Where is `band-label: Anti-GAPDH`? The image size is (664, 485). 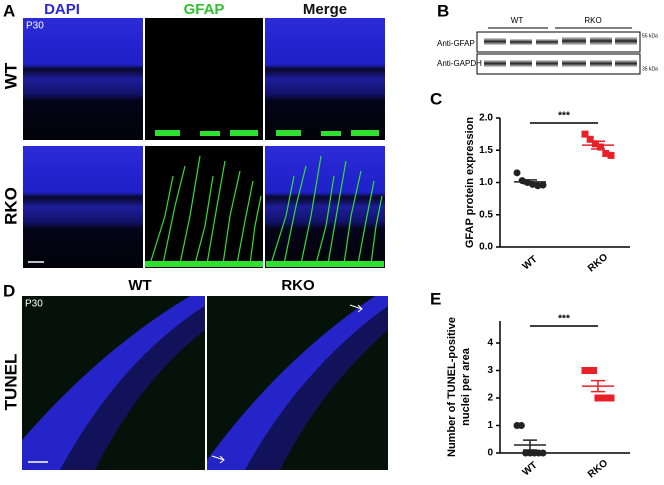
band-label: Anti-GAPDH is located at coordinates (459, 63).